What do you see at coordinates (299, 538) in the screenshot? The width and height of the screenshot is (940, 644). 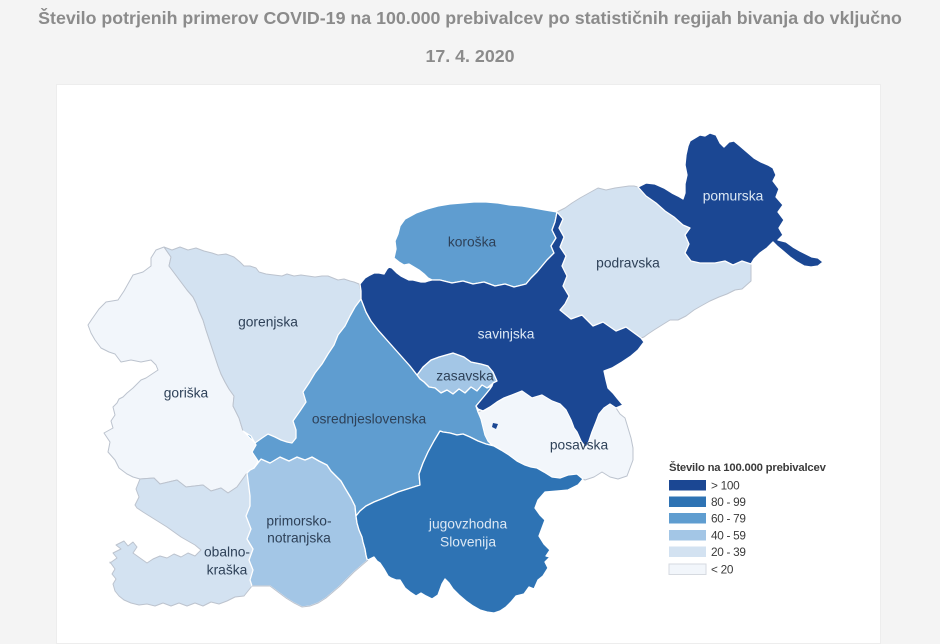 I see `svg-text: notranjska` at bounding box center [299, 538].